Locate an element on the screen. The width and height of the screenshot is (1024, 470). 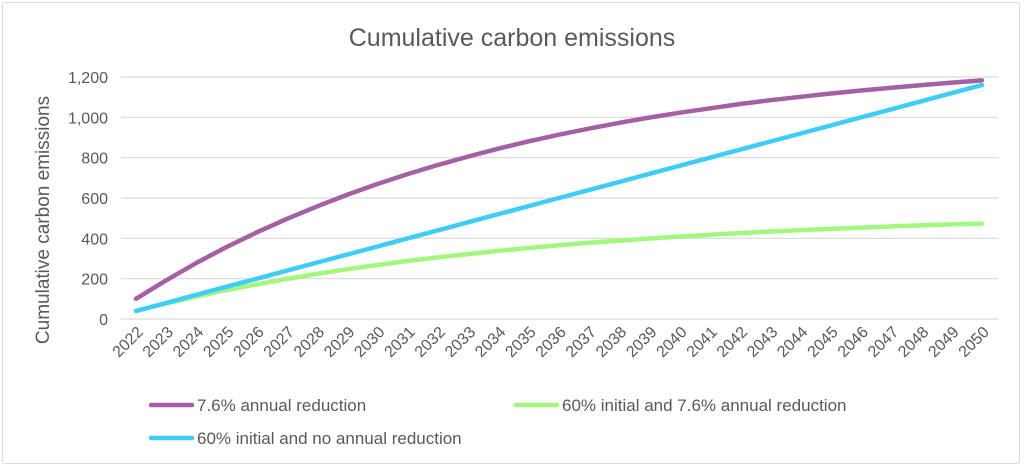
x-tick-label: 2033 is located at coordinates (460, 342).